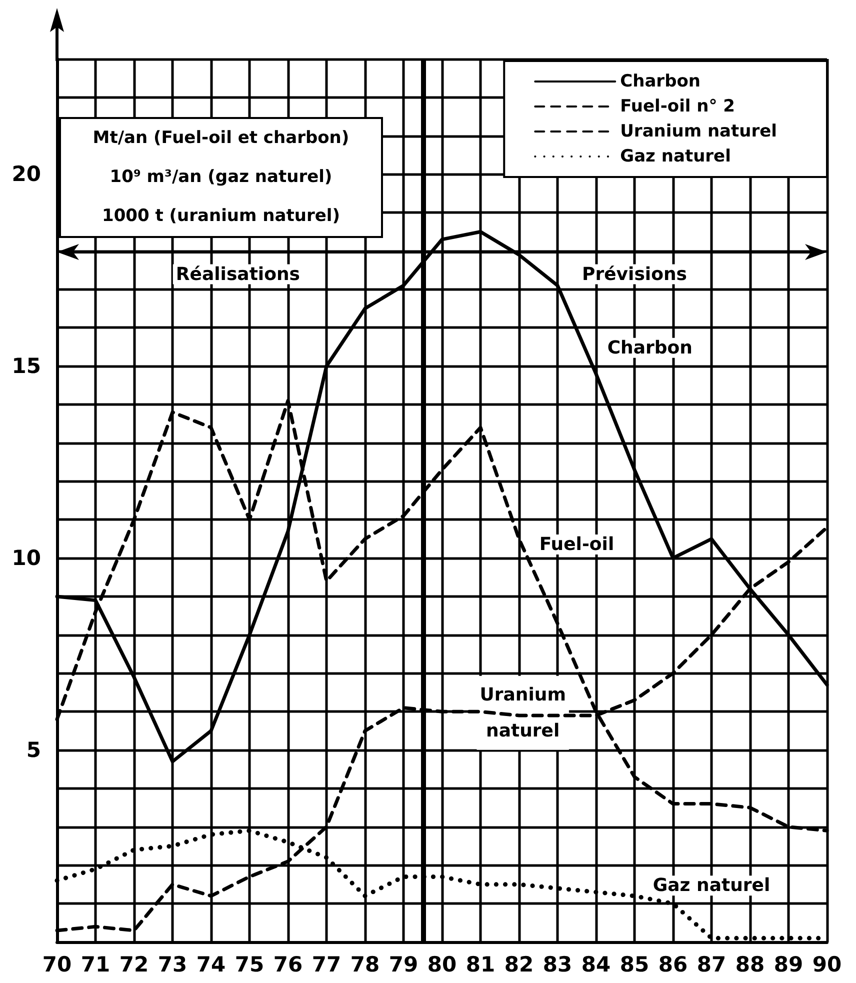 This screenshot has width=856, height=983. I want to click on annotation: Uranium naturel, so click(523, 713).